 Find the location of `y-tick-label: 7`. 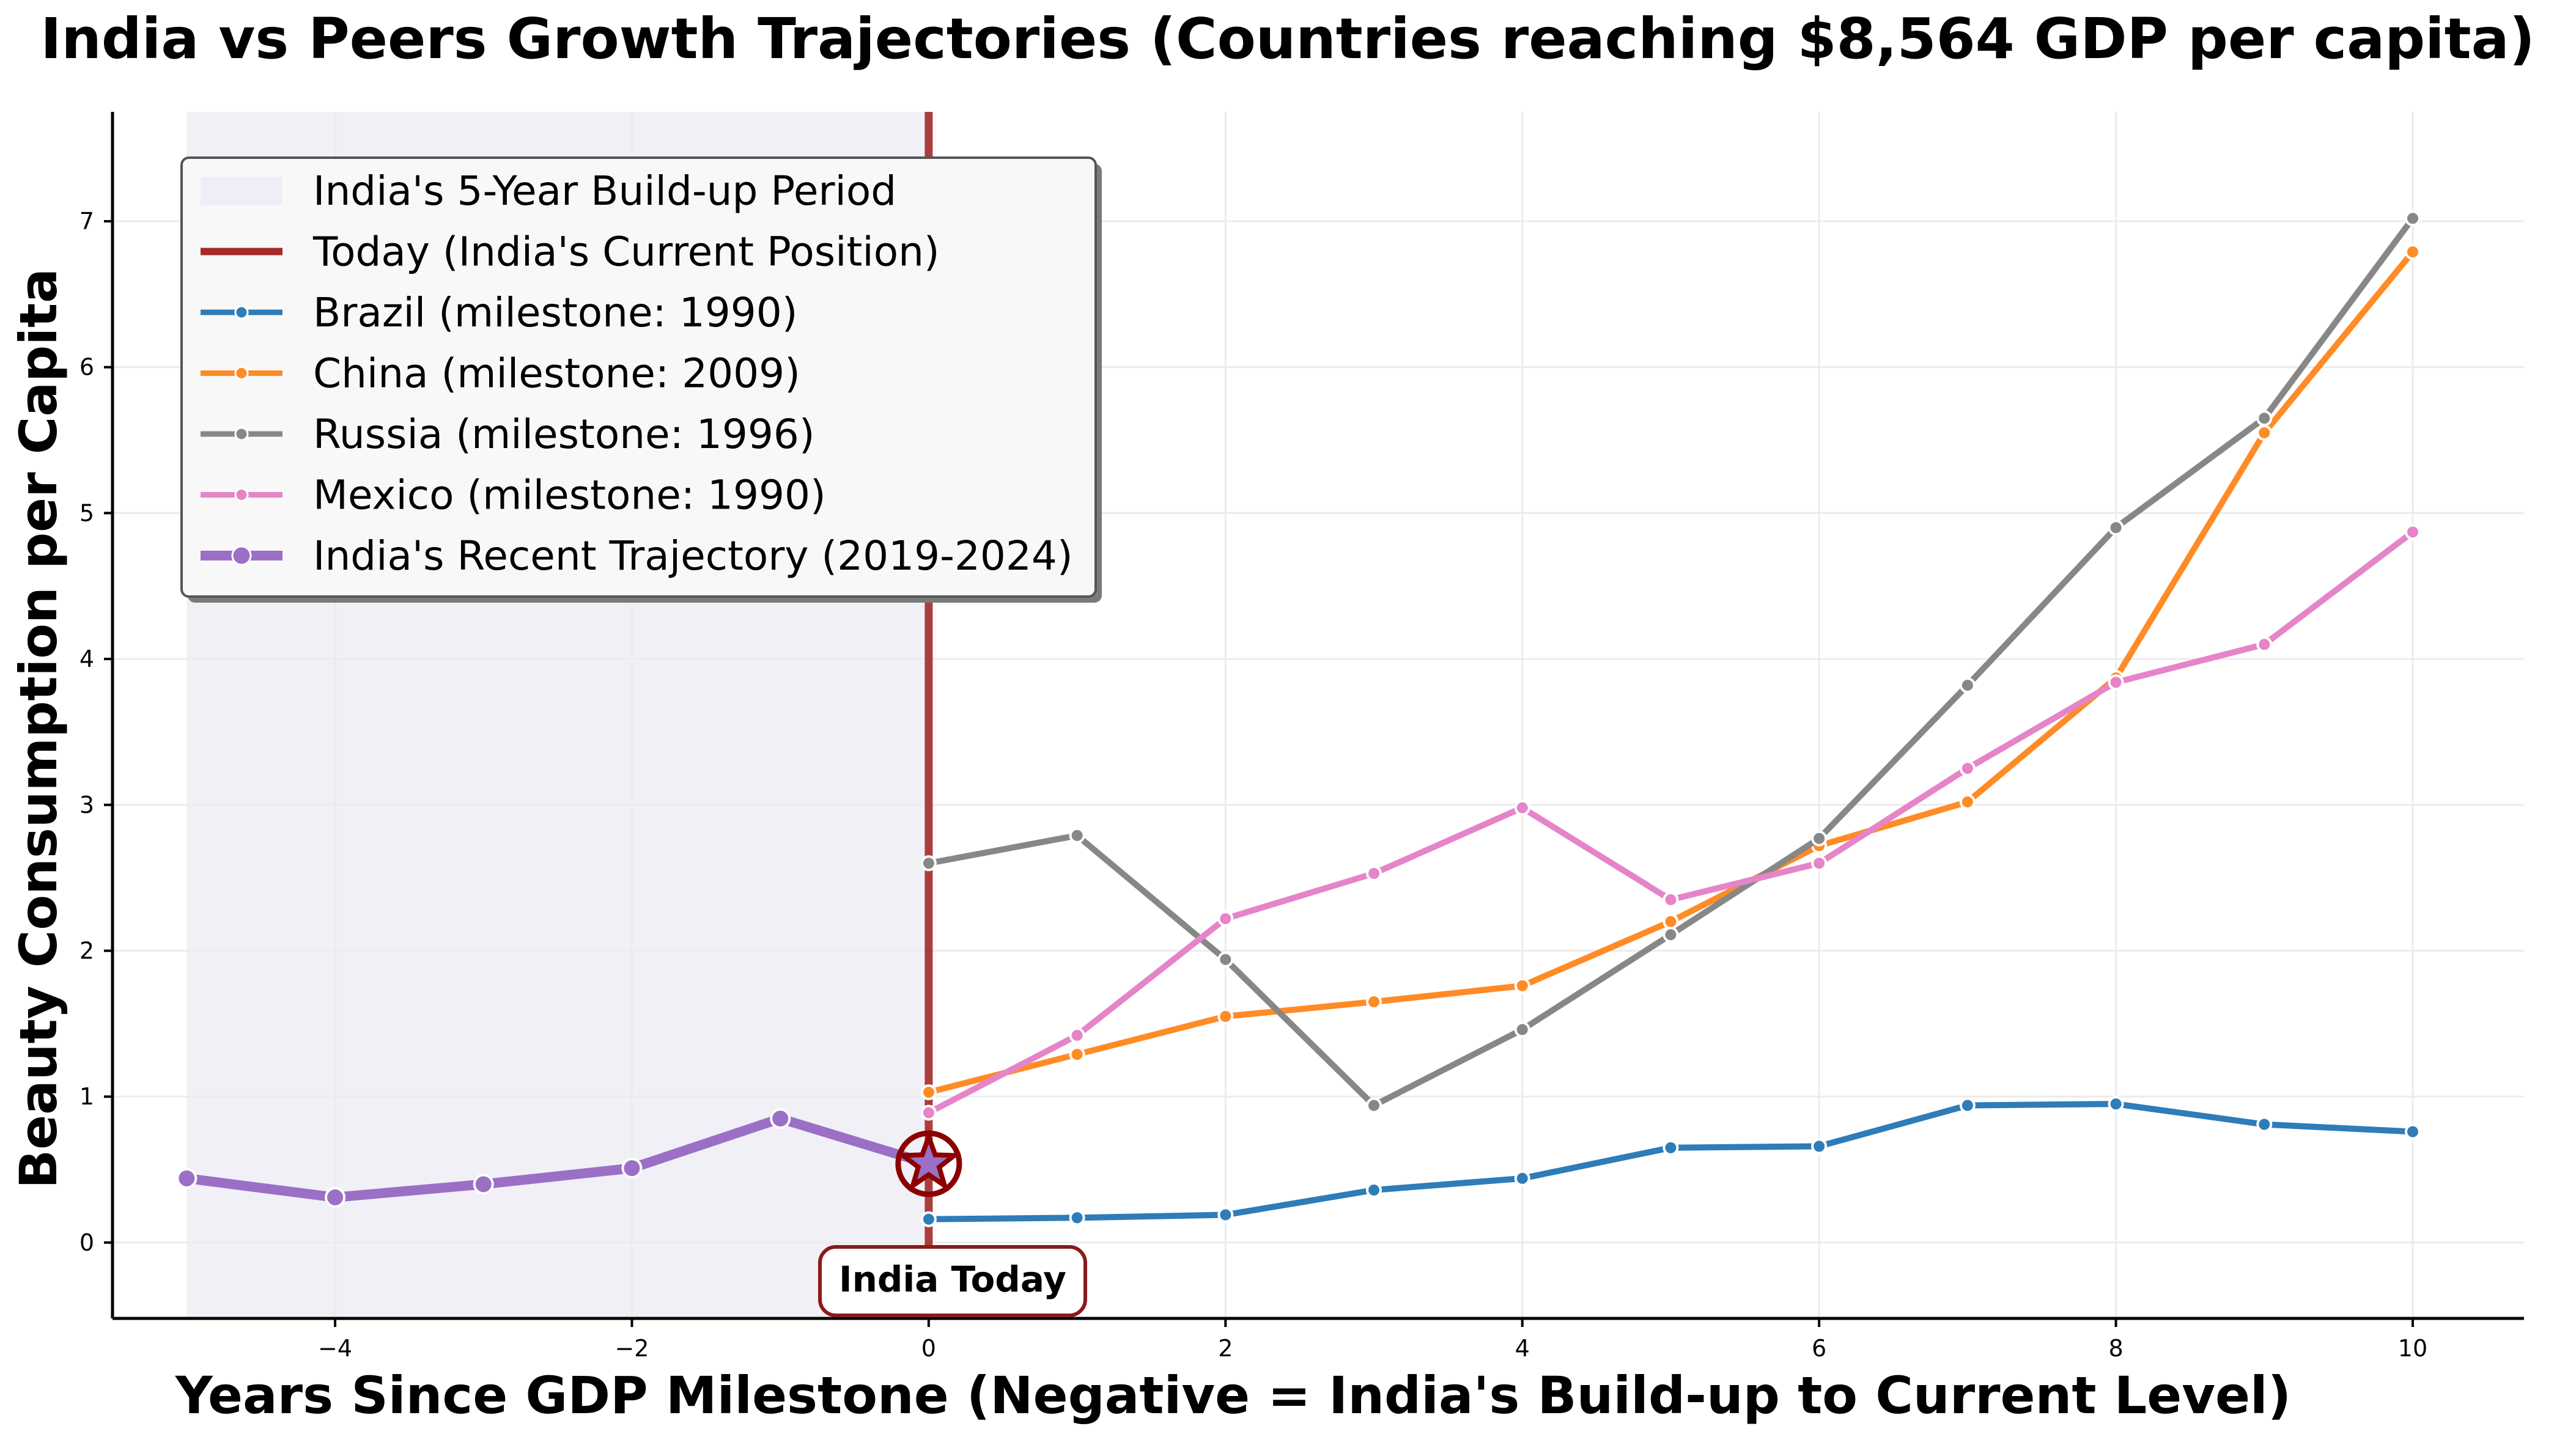

y-tick-label: 7 is located at coordinates (86, 221).